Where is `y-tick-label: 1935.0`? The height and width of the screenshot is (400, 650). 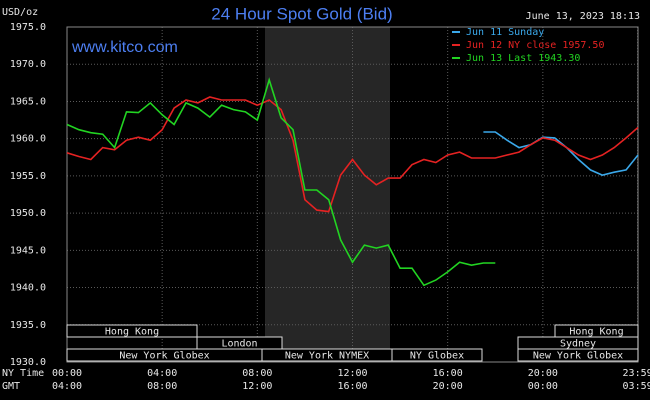 y-tick-label: 1935.0 is located at coordinates (28, 325).